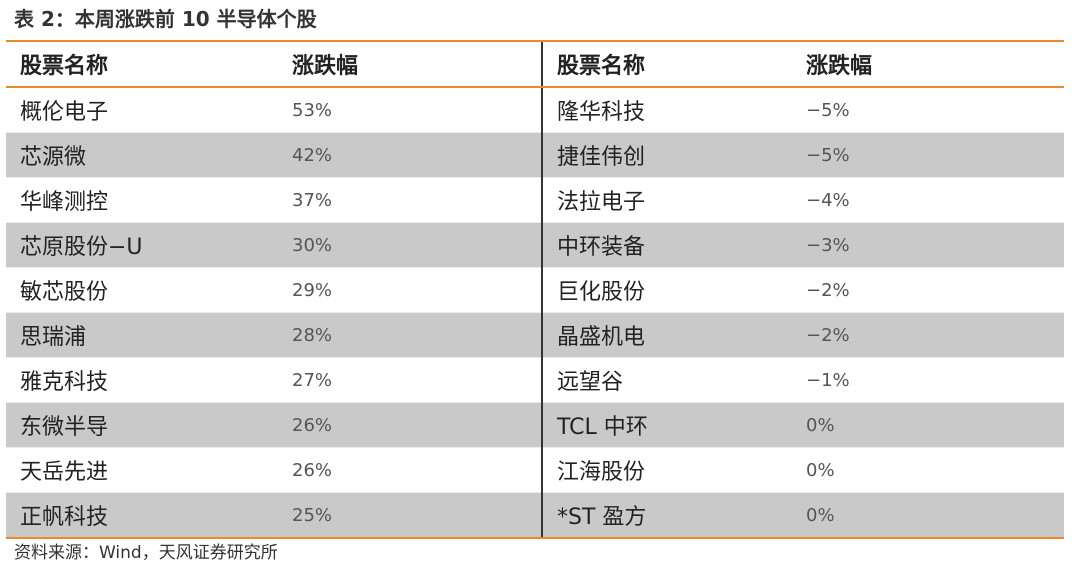 Image resolution: width=1080 pixels, height=570 pixels. I want to click on left-stock-name: 概伦电子, so click(142, 110).